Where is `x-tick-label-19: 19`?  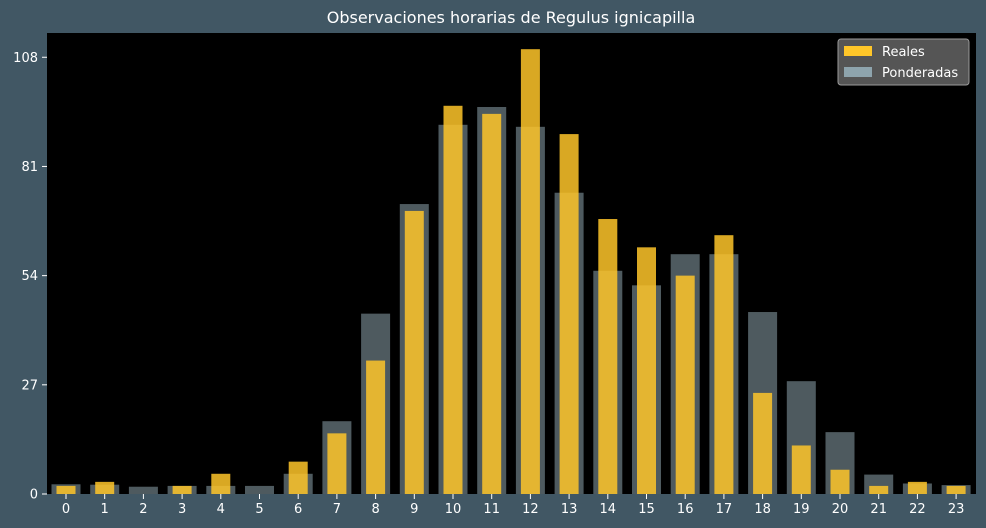 x-tick-label-19: 19 is located at coordinates (801, 509).